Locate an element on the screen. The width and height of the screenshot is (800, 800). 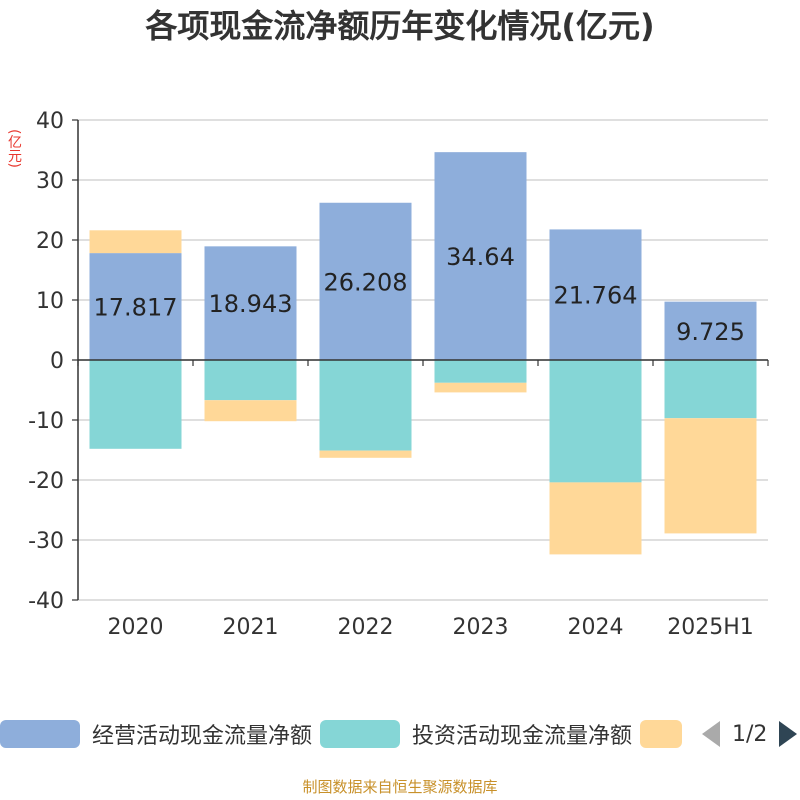
y-axis-unit-label: (亿元) is located at coordinates (14, 148).